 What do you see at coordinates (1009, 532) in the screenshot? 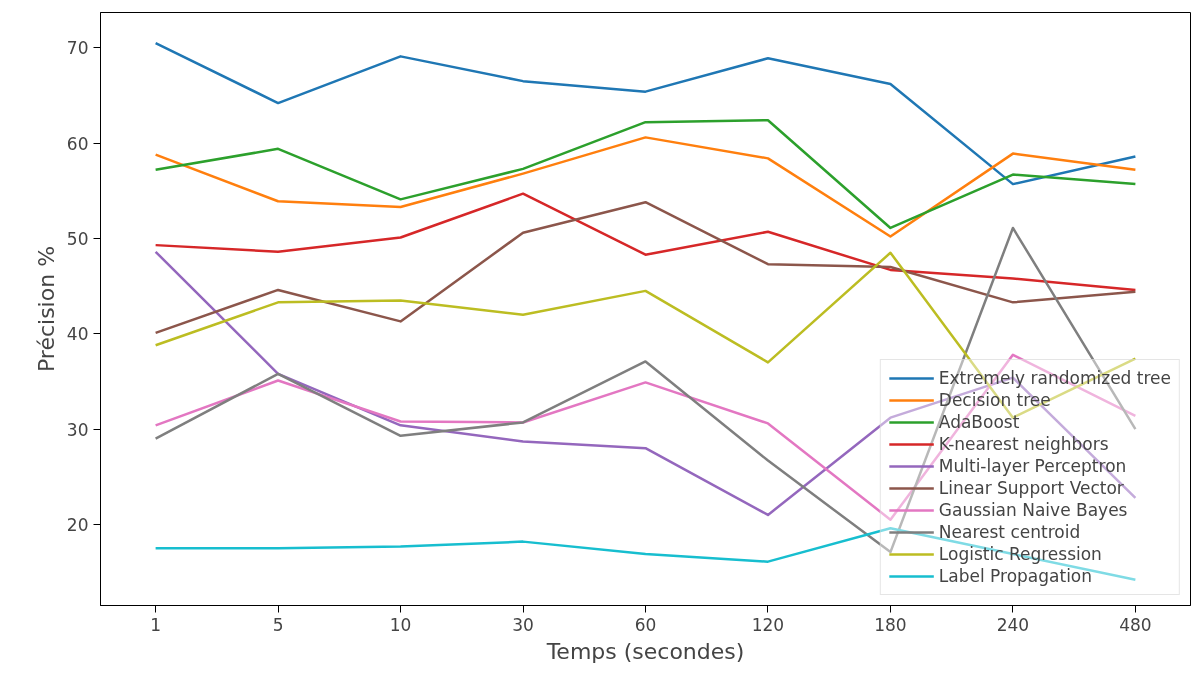
I see `legend-label: Nearest centroid` at bounding box center [1009, 532].